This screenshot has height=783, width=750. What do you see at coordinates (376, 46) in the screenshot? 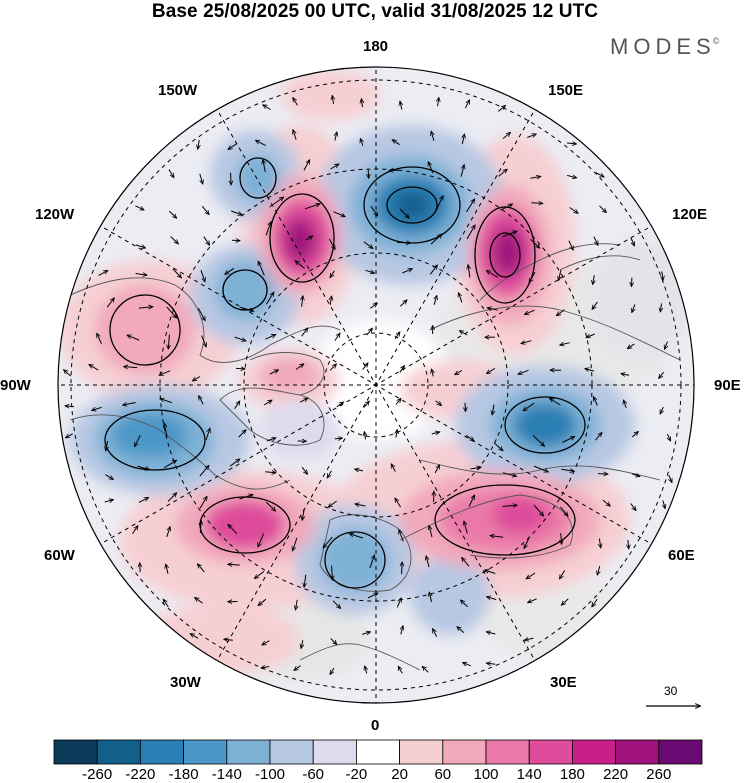
I see `lon-label-180: 180` at bounding box center [376, 46].